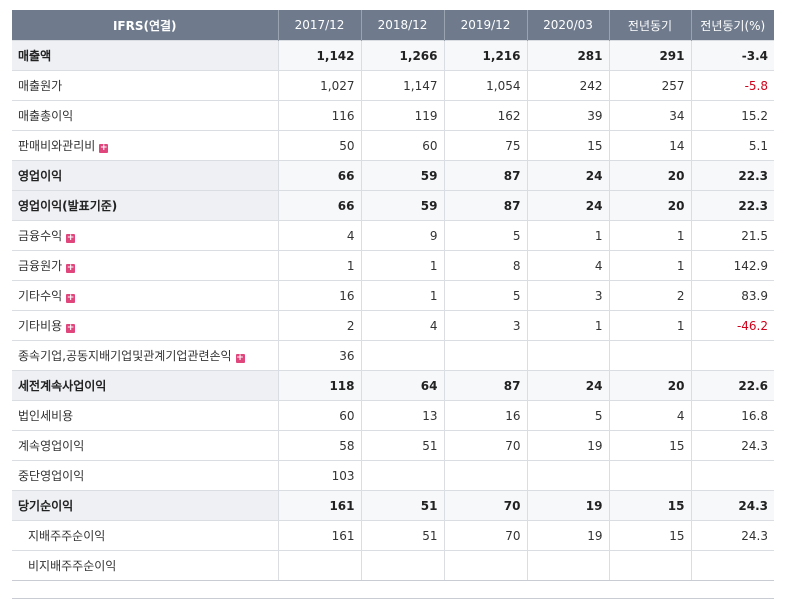  Describe the element at coordinates (319, 445) in the screenshot. I see `table-cell: 58` at that location.